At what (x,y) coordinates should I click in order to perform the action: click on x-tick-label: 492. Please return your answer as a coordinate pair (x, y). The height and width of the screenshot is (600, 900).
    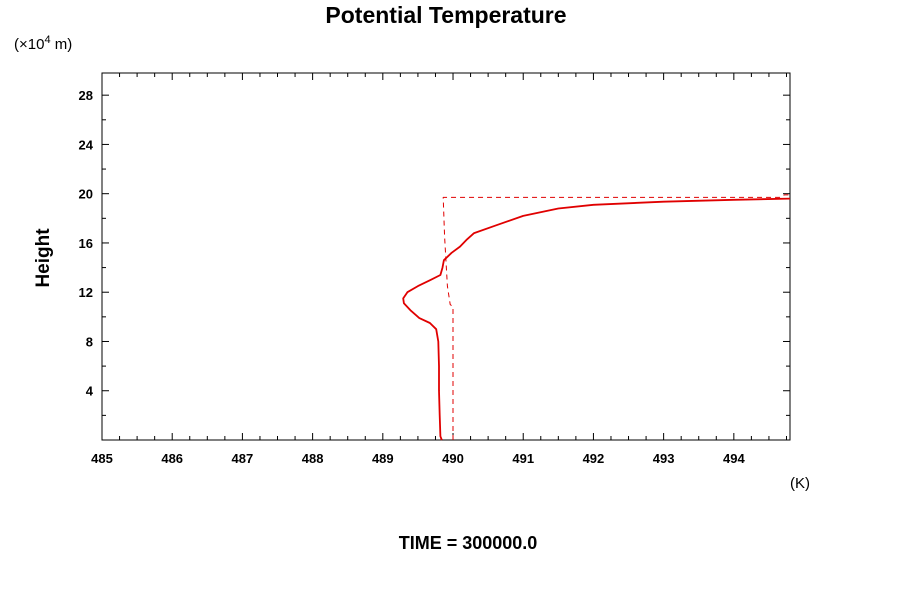
    Looking at the image, I should click on (594, 458).